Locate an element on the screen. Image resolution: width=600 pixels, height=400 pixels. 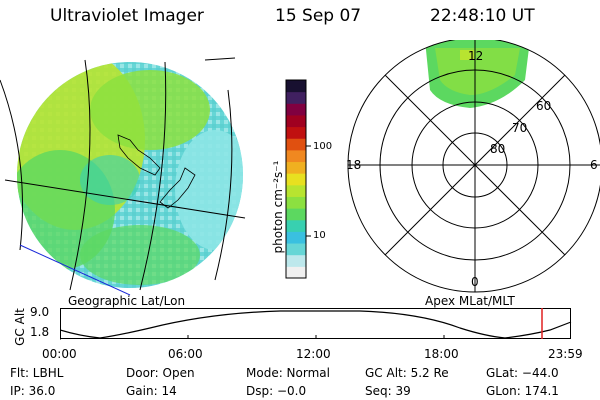
colorbar-tick-10: 10 is located at coordinates (319, 235).